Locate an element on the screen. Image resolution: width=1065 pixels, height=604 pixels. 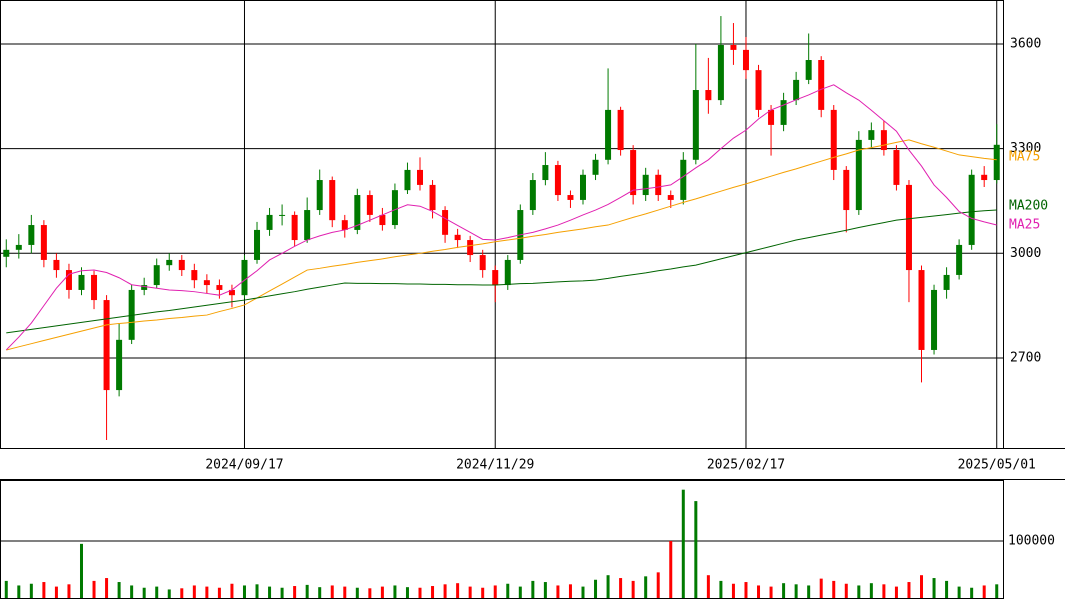
legend-label: MA25 is located at coordinates (1024, 225).